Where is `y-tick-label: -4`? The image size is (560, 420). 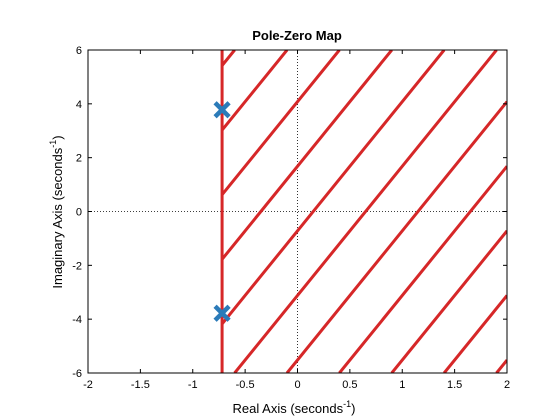 y-tick-label: -4 is located at coordinates (77, 320).